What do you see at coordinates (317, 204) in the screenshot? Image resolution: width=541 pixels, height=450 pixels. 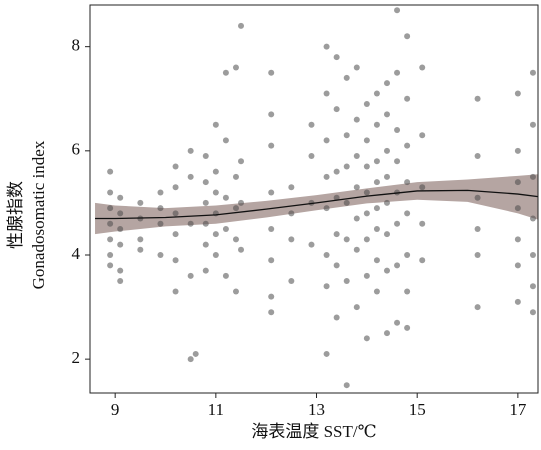 I see `fit-line` at bounding box center [317, 204].